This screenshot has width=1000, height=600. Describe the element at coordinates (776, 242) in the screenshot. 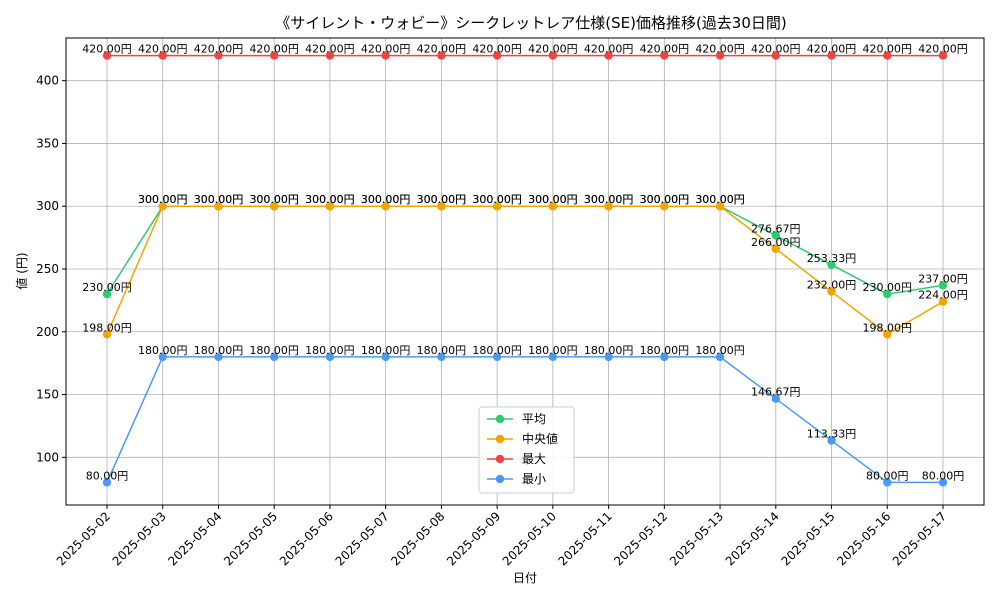

I see `data-label: 266.00円` at that location.